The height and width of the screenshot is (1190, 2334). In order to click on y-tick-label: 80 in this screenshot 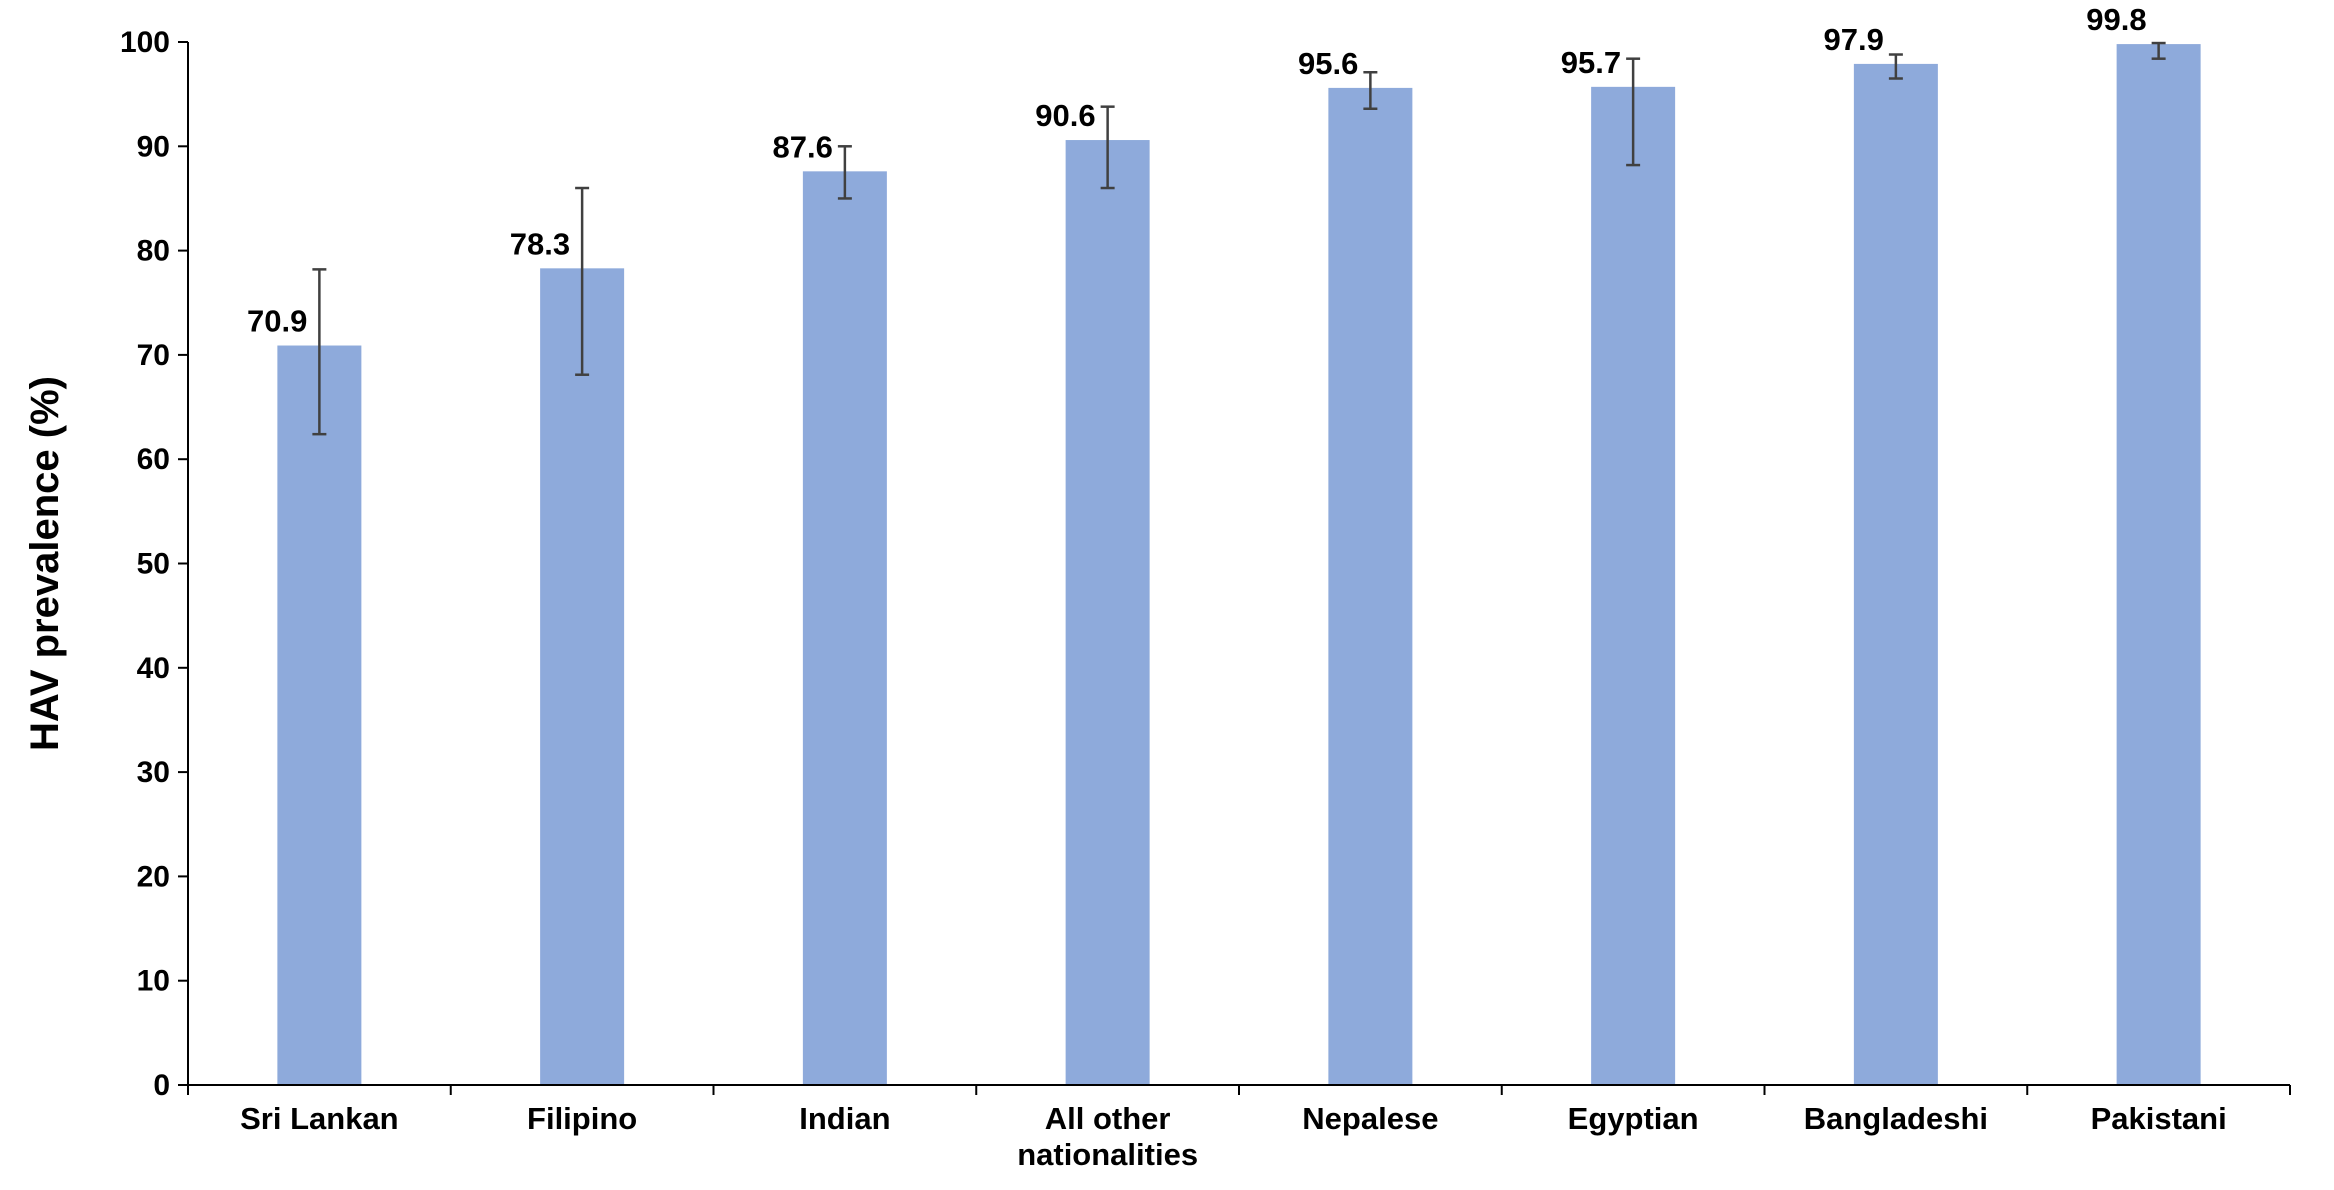, I will do `click(153, 251)`.